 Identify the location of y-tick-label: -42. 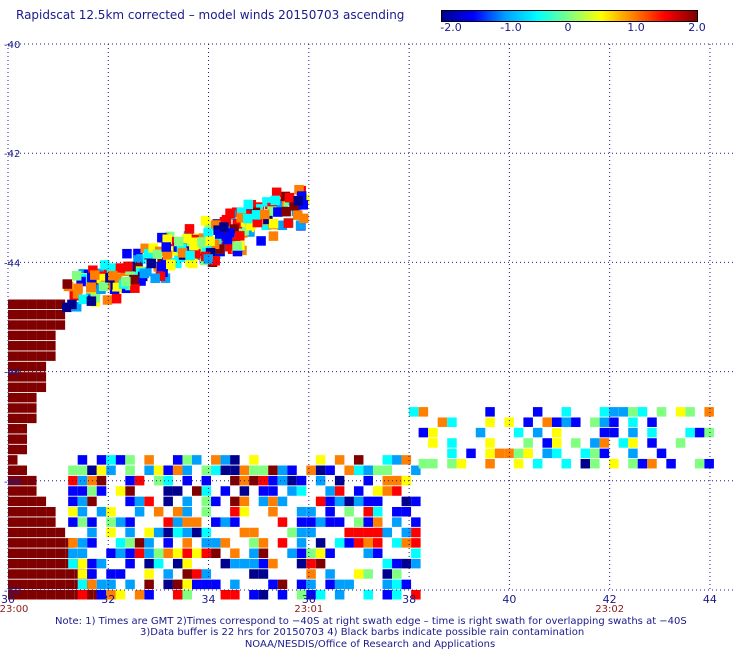
(12, 154).